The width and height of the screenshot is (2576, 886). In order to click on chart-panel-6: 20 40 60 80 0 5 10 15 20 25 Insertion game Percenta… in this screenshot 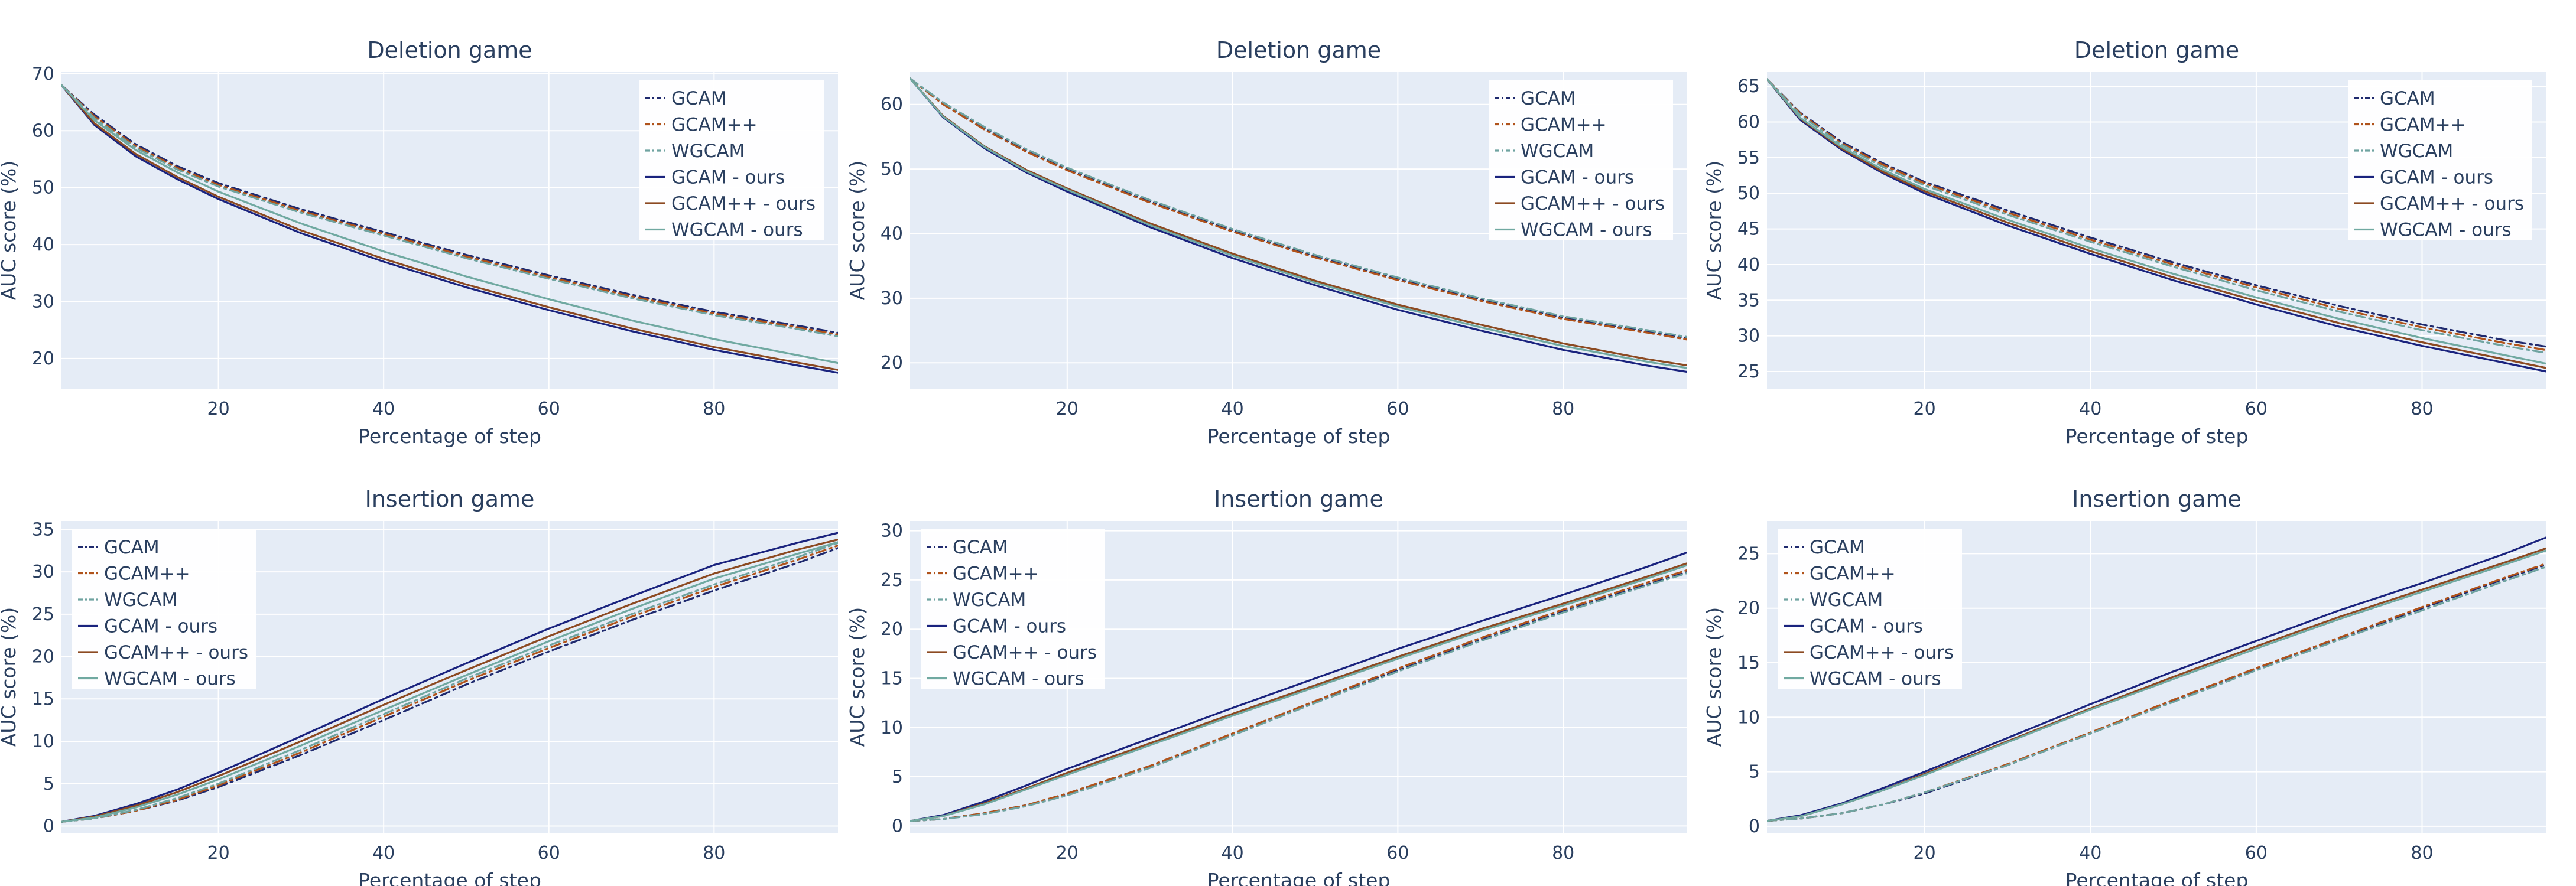, I will do `click(2124, 686)`.